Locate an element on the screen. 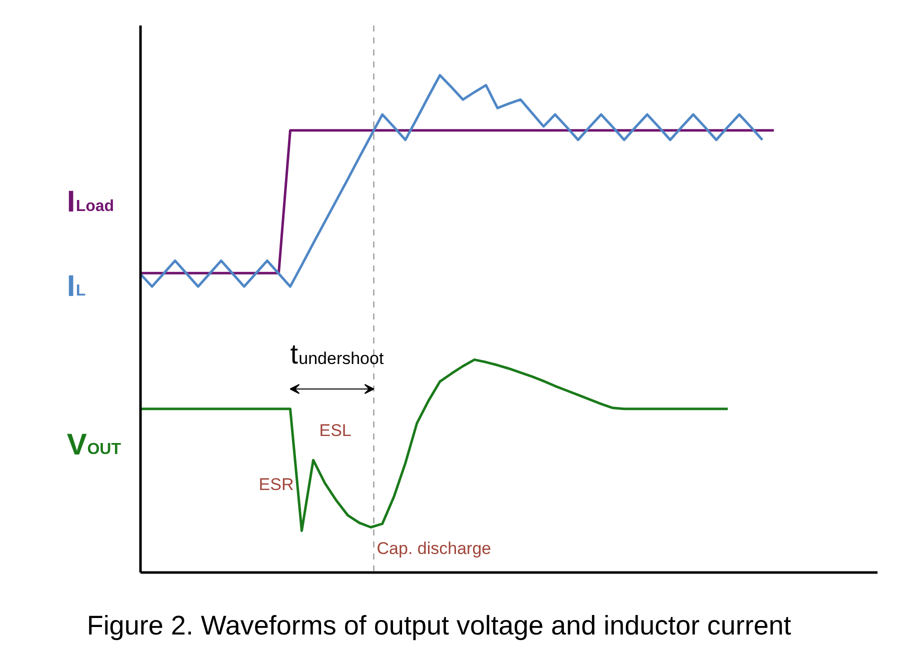  text: ILoad is located at coordinates (90, 201).